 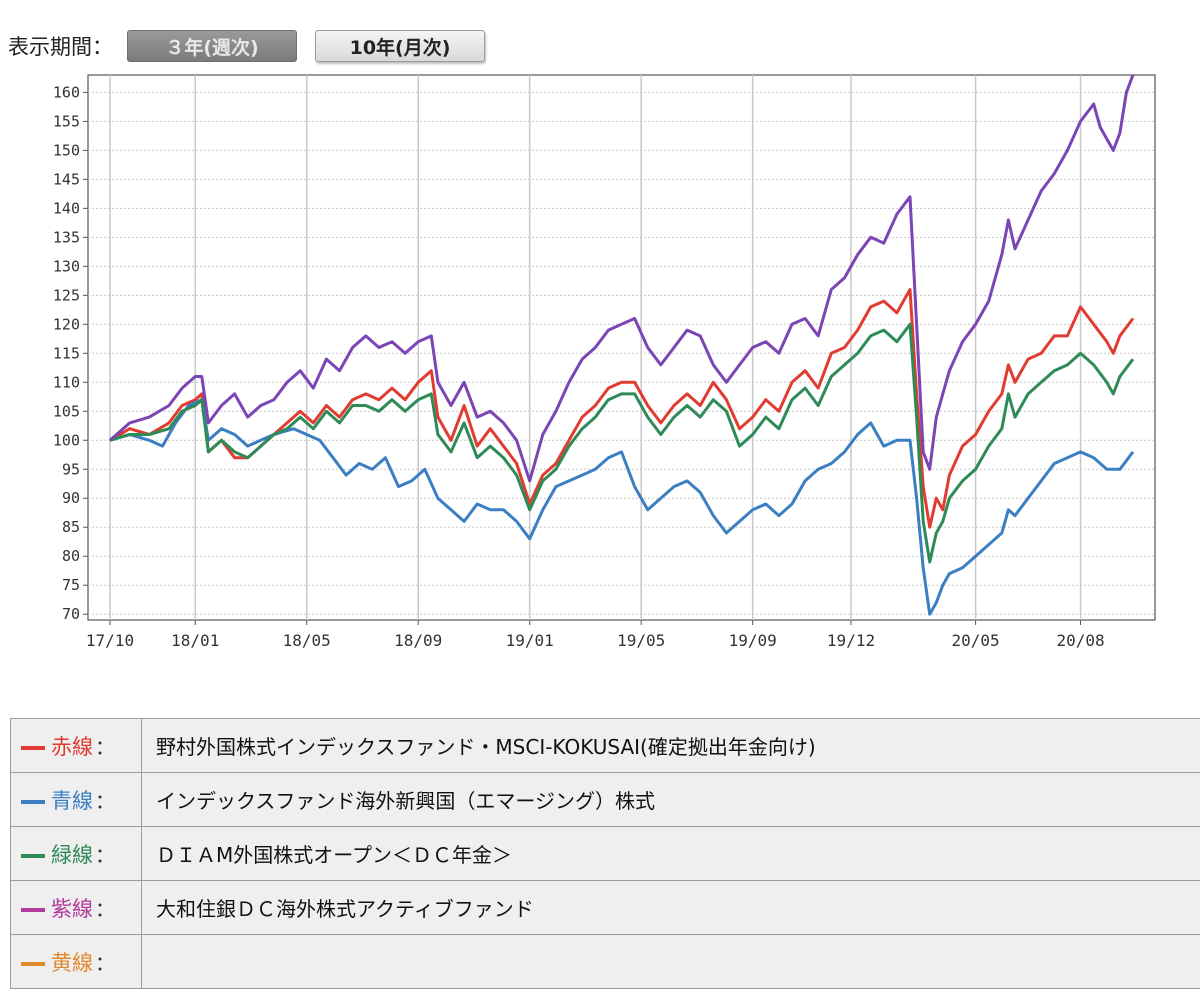 What do you see at coordinates (60, 47) in the screenshot?
I see `period-label: 表示期間：` at bounding box center [60, 47].